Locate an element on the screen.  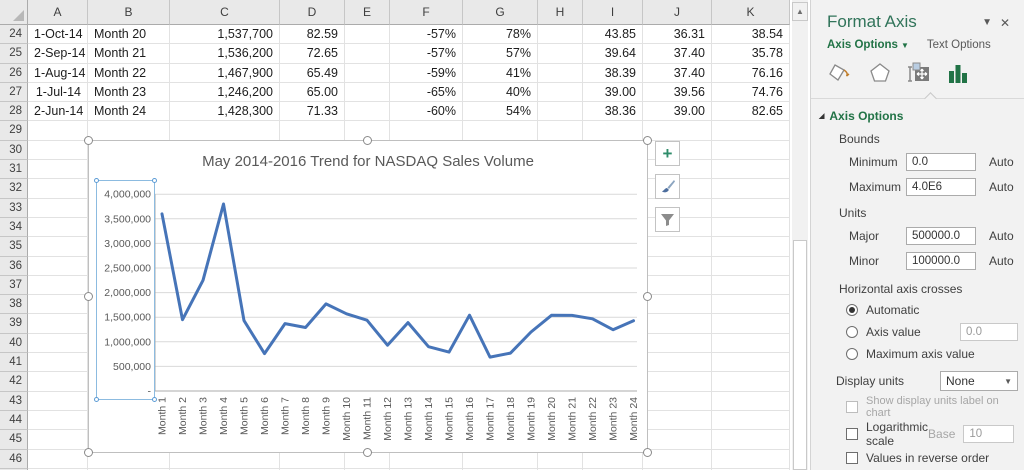
row-header-43: 43 is located at coordinates (14, 401).